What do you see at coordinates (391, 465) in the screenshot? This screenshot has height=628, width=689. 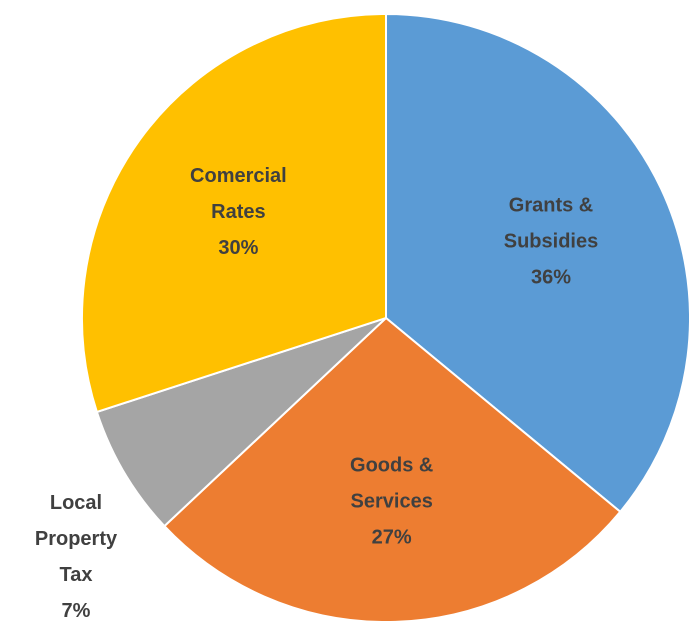 I see `pie-slice-category: Goods &` at bounding box center [391, 465].